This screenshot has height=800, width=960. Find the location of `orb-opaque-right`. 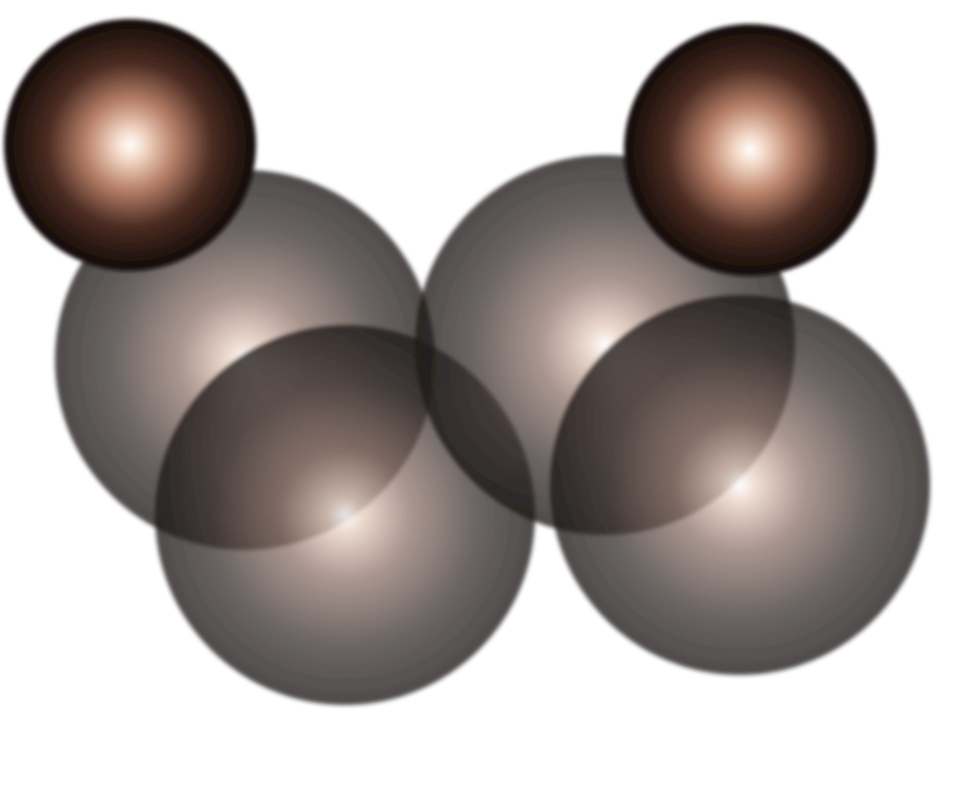

orb-opaque-right is located at coordinates (750, 150).